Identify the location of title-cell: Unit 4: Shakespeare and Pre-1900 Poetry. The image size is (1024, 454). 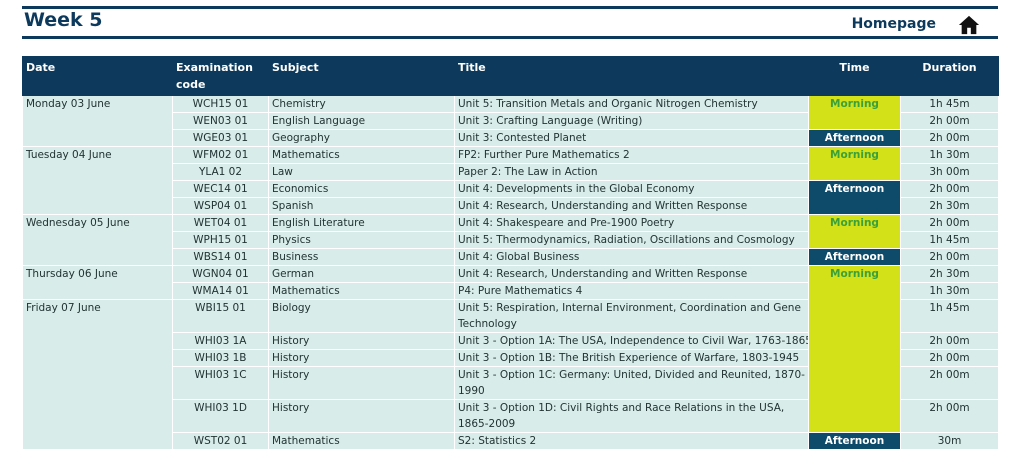
(631, 223).